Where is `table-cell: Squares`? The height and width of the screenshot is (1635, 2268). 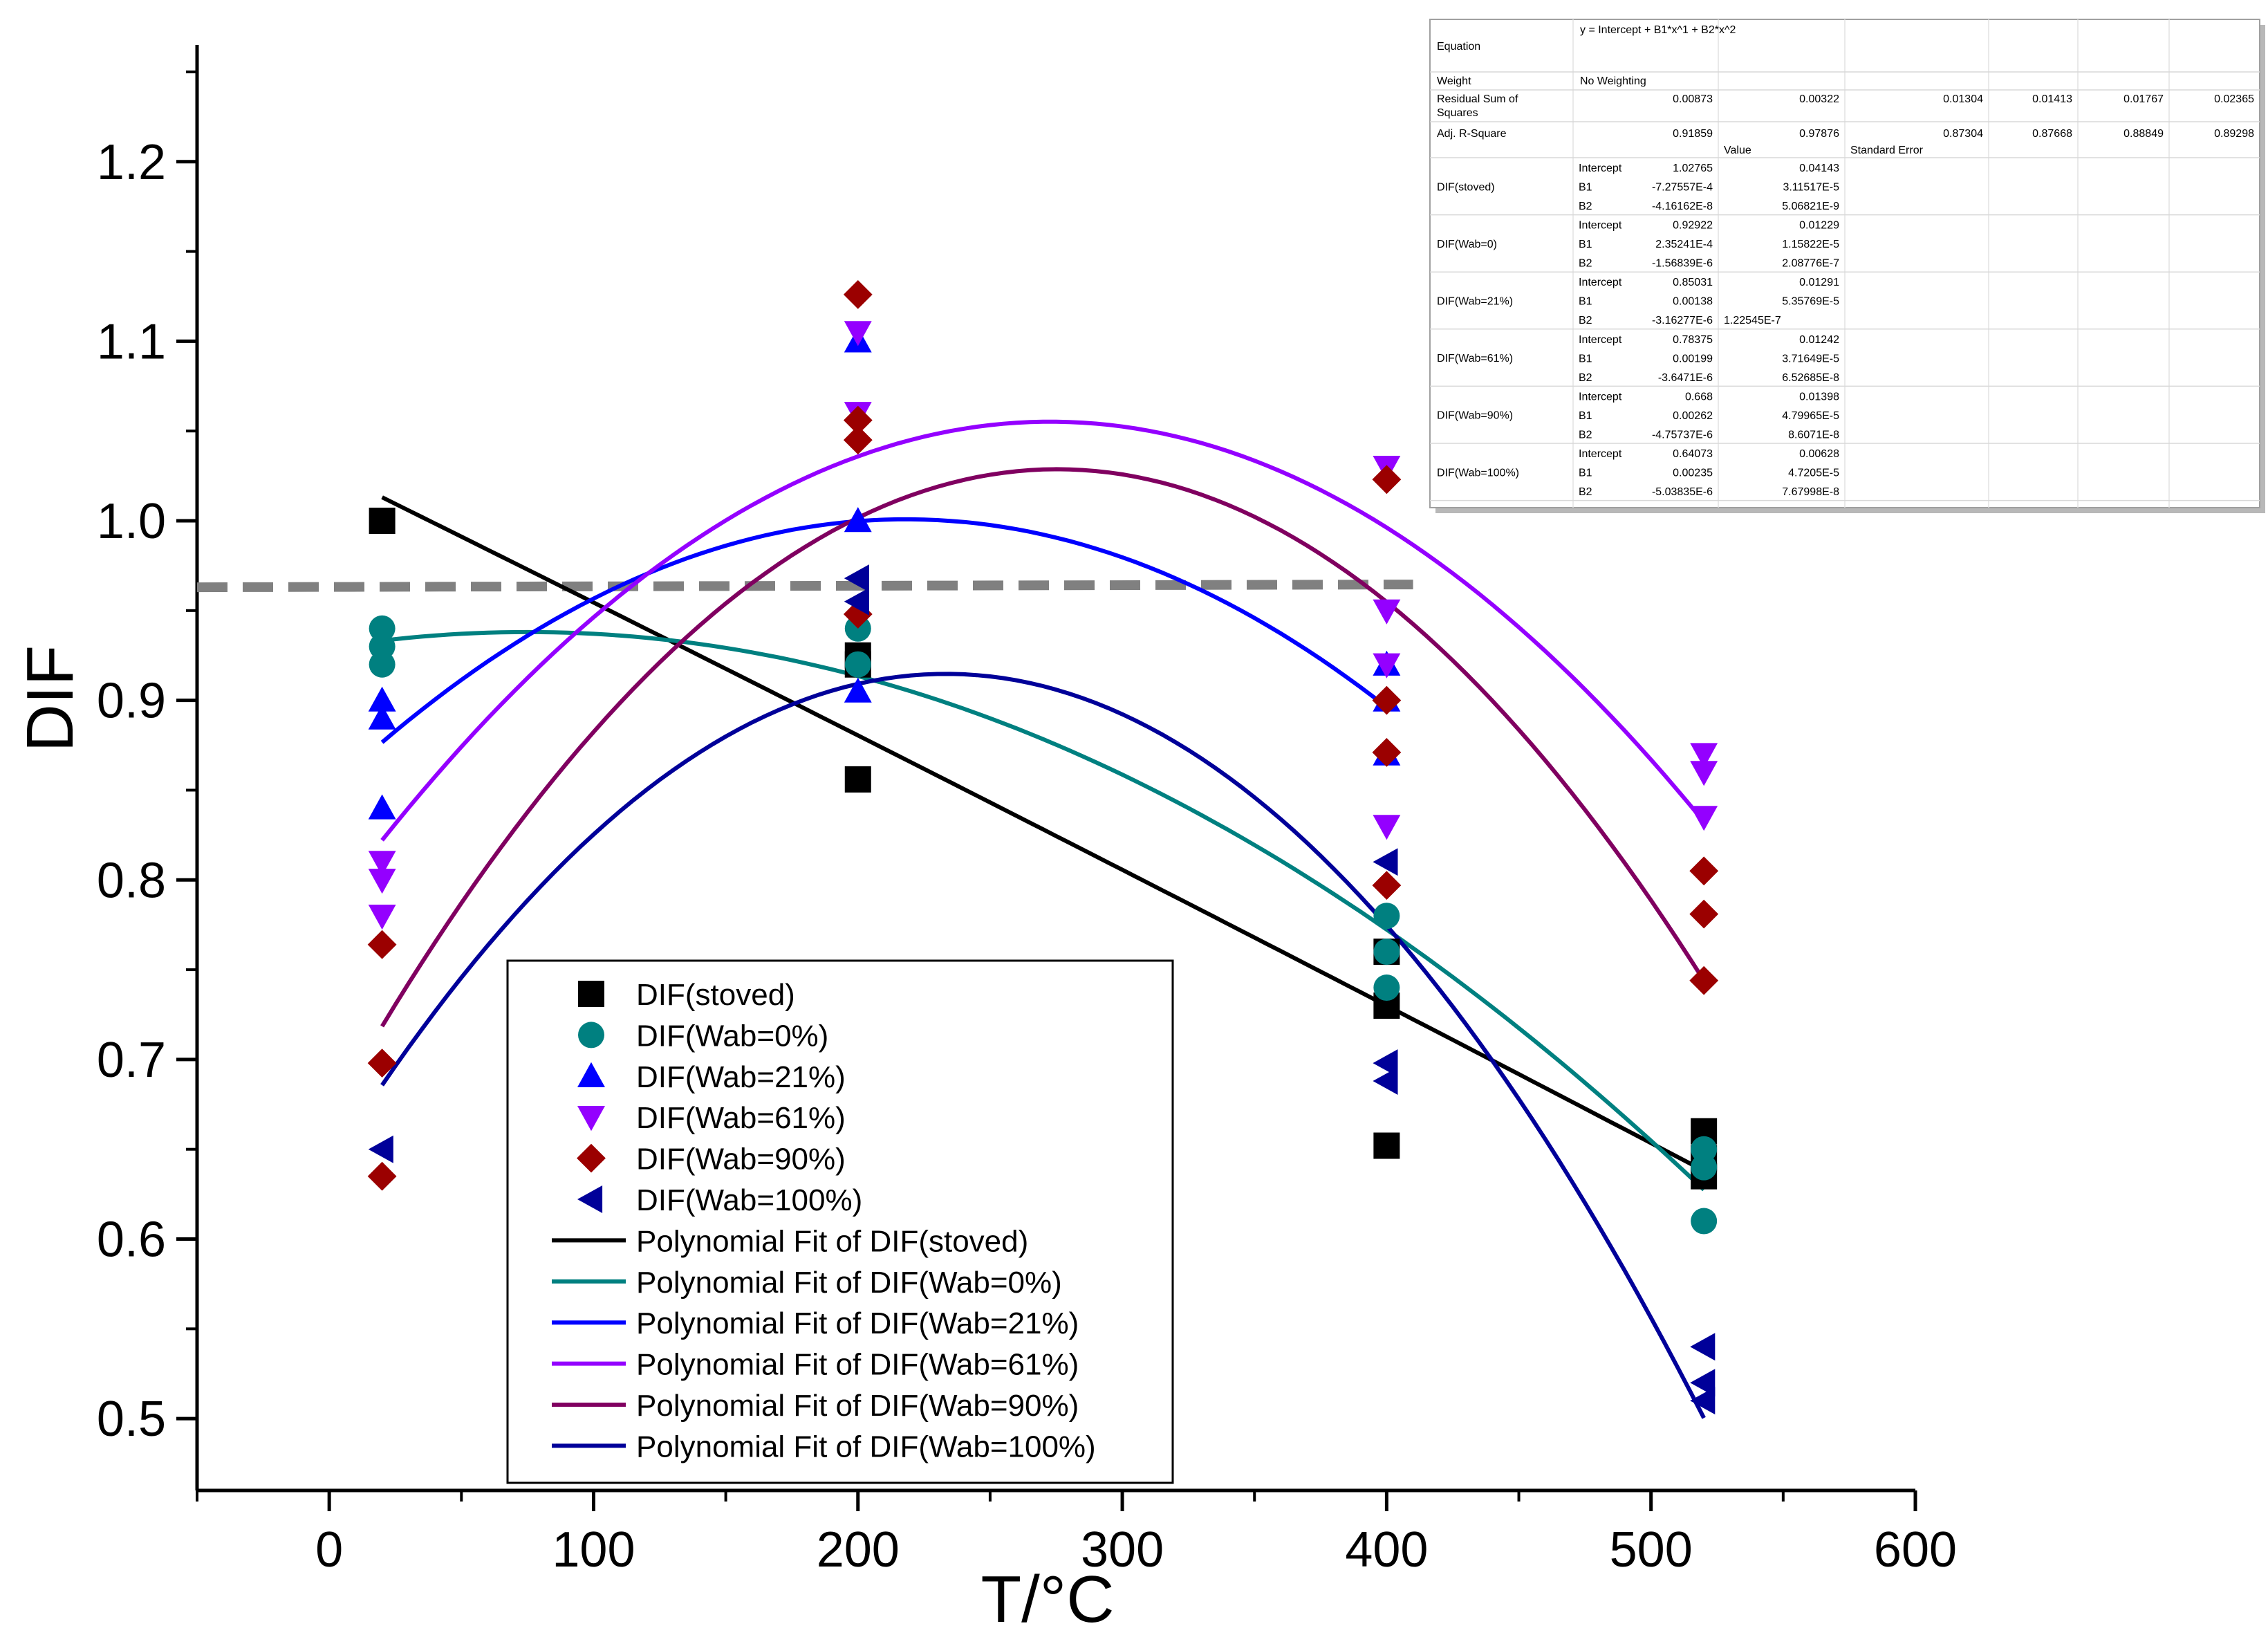 table-cell: Squares is located at coordinates (1457, 113).